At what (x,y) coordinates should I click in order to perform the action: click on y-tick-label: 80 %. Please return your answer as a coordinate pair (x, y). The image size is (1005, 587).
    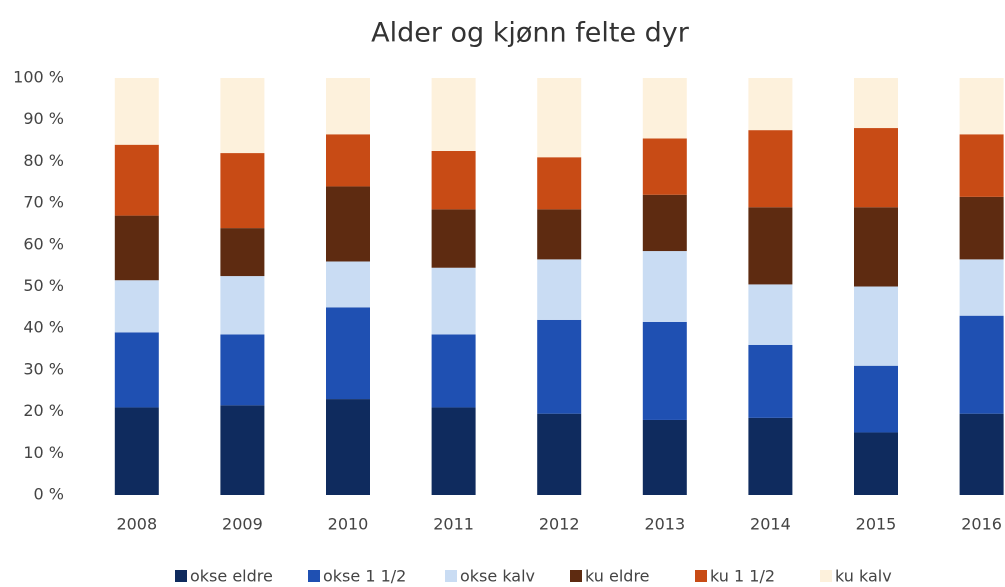
    Looking at the image, I should click on (43, 160).